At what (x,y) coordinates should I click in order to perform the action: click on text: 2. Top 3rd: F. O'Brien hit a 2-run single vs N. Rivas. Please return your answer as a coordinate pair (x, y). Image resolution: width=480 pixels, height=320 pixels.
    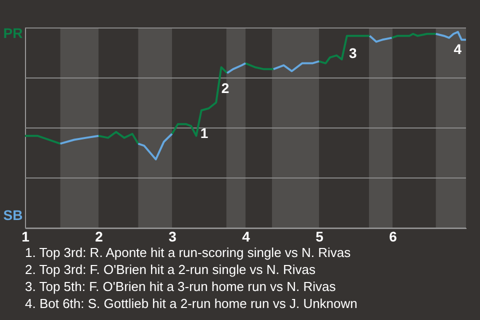
    Looking at the image, I should click on (170, 269).